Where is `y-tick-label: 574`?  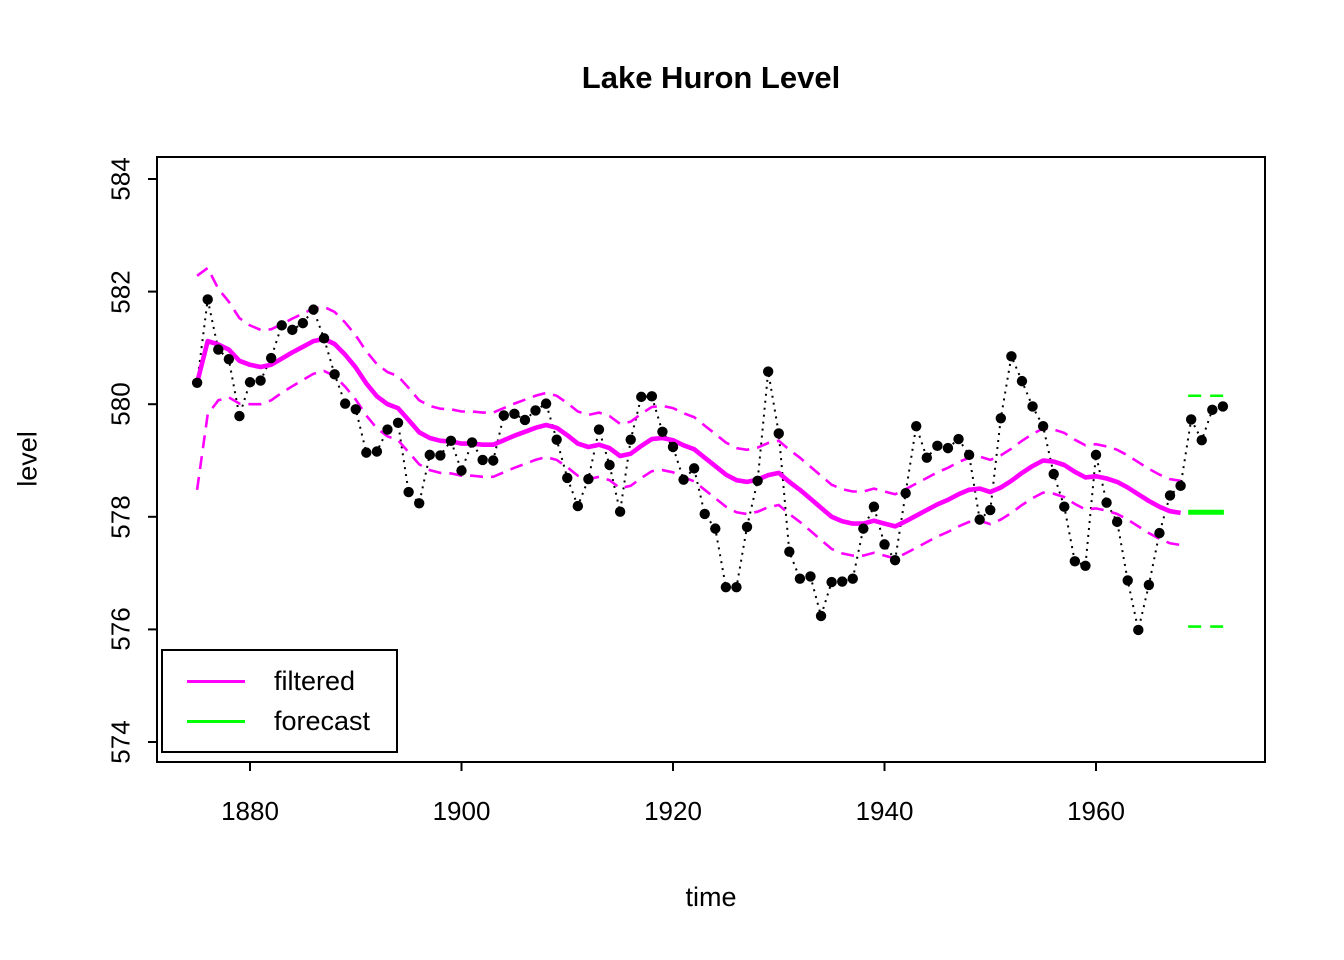
y-tick-label: 574 is located at coordinates (120, 742).